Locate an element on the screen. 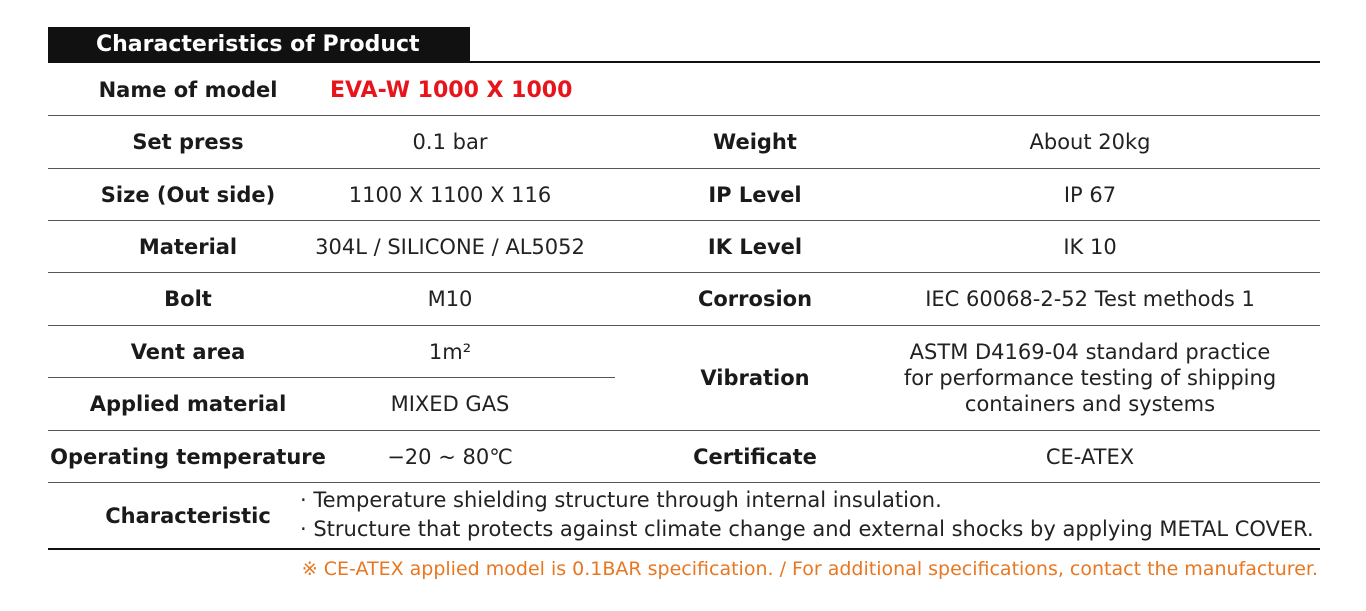 This screenshot has width=1366, height=611. value: 0.1 bar is located at coordinates (450, 142).